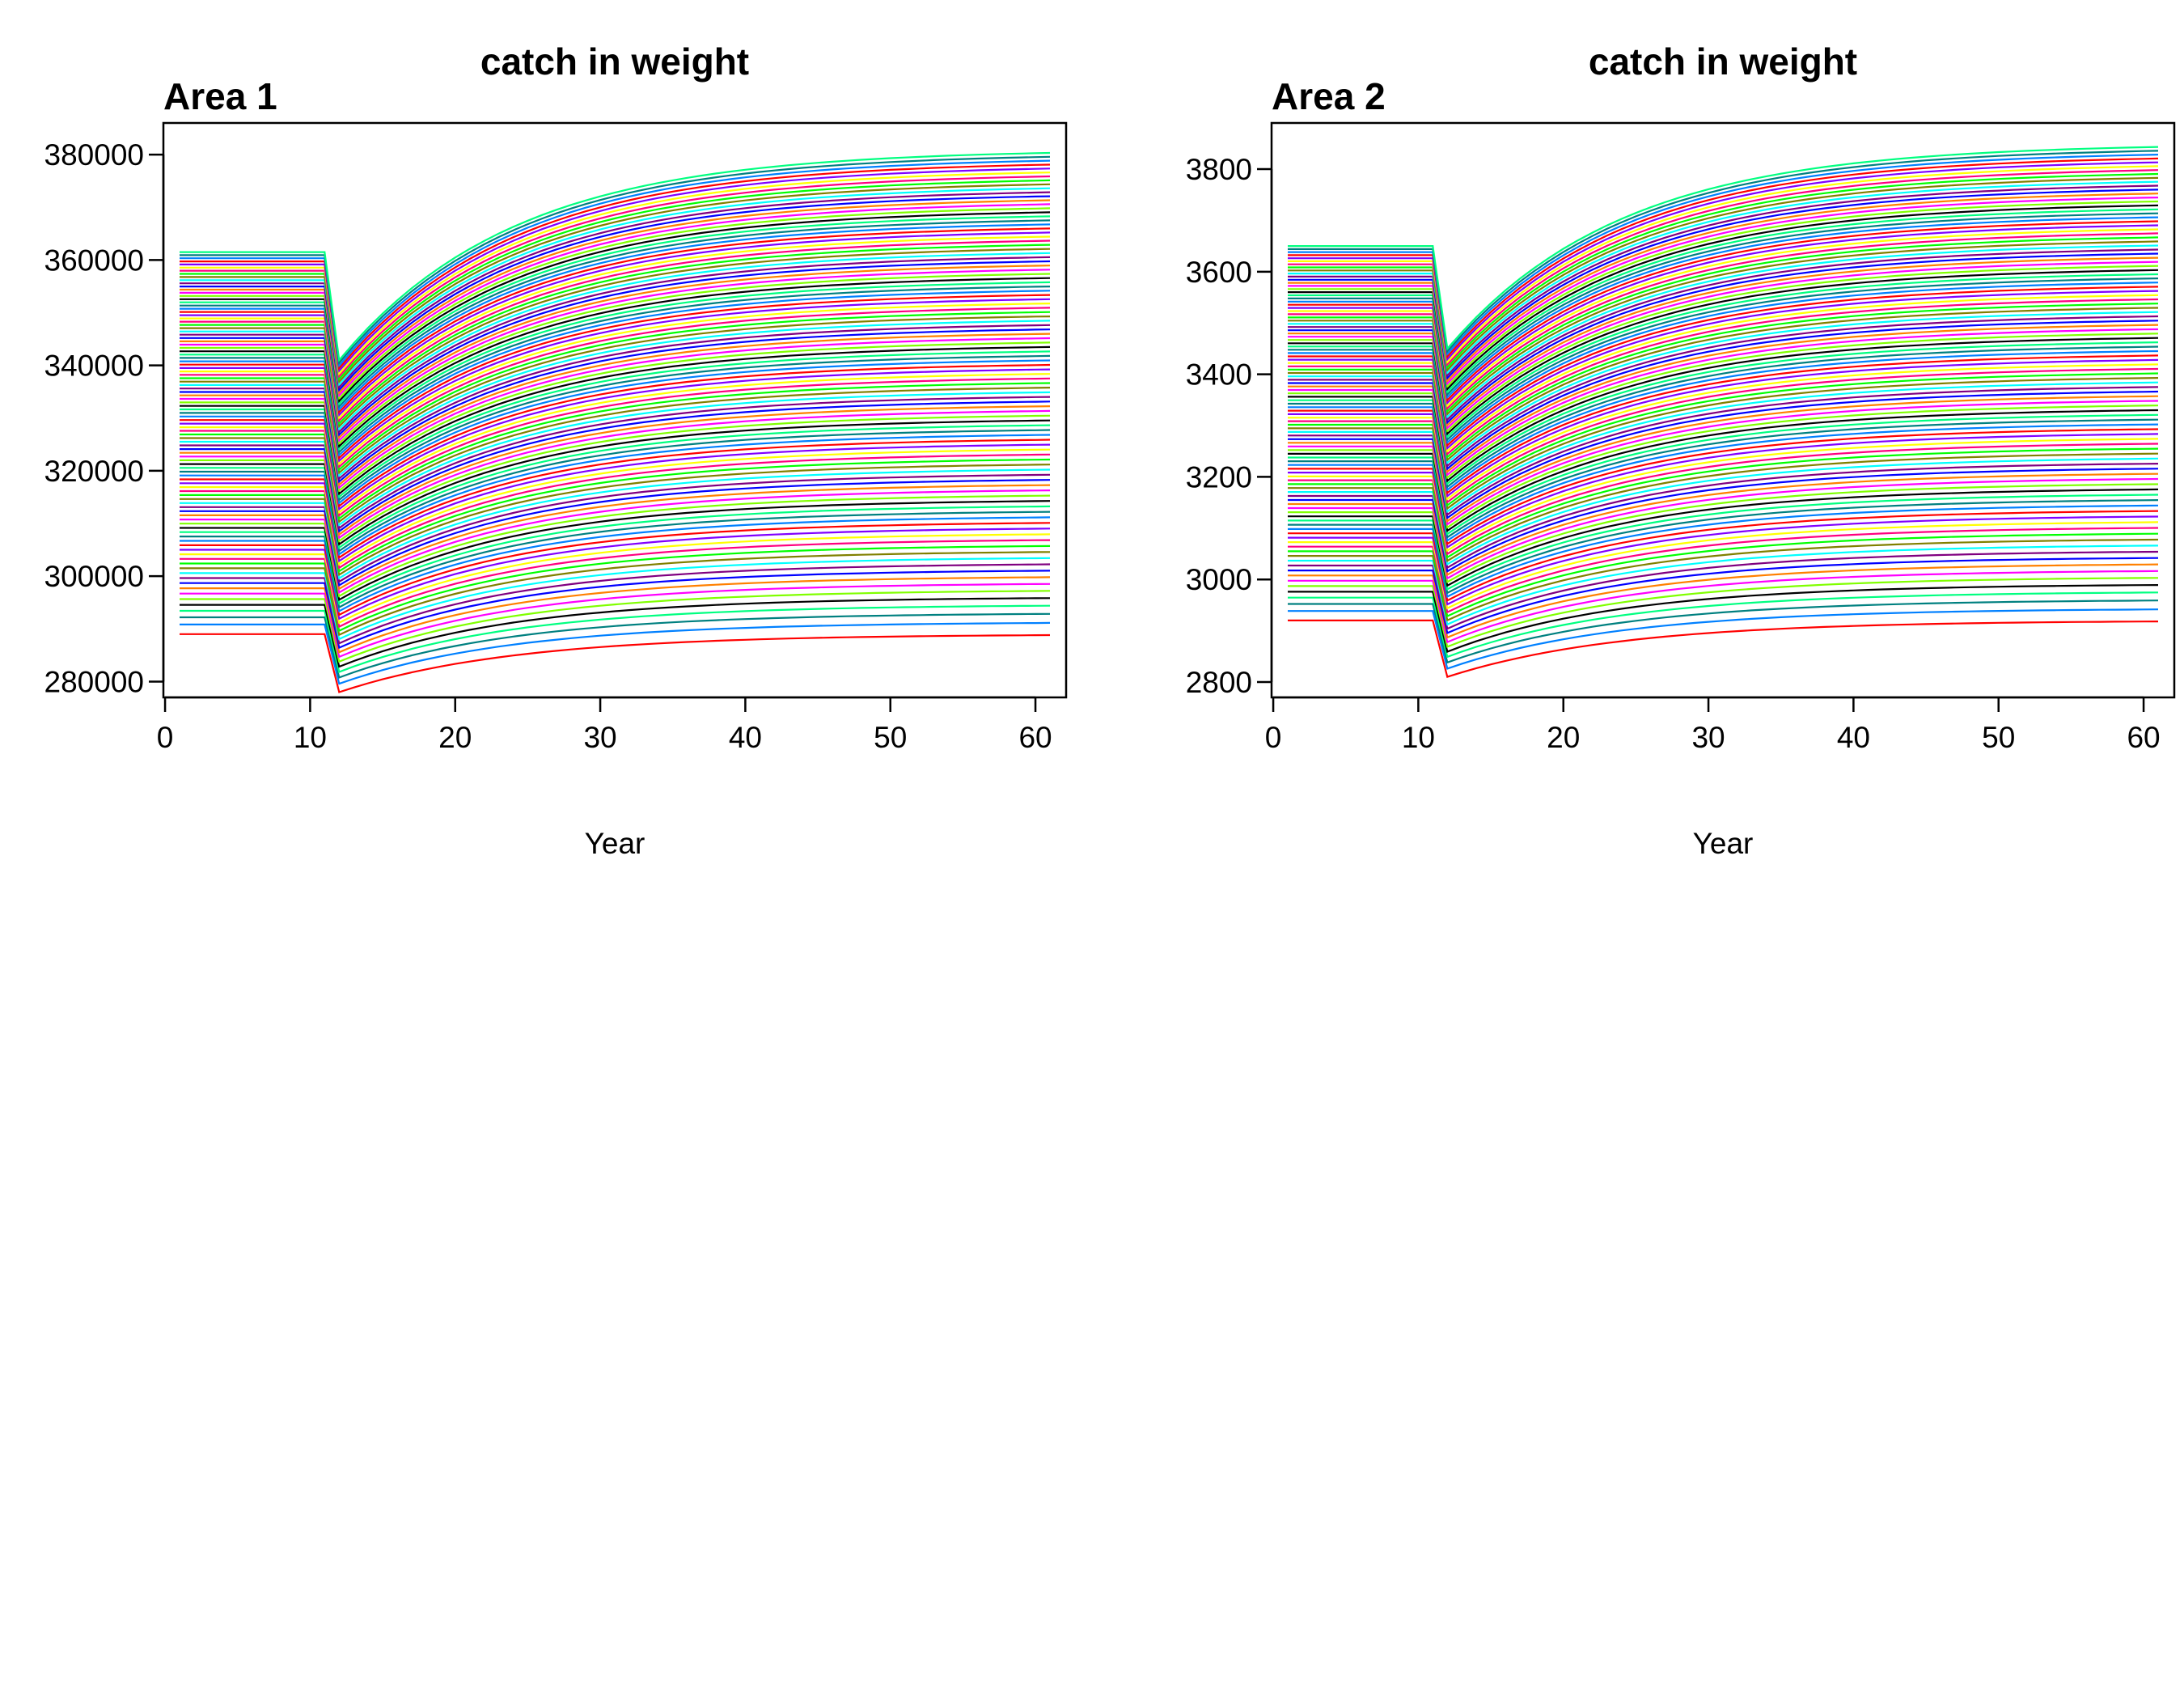 The width and height of the screenshot is (2184, 1699). I want to click on y-tick-label: 3800, so click(1219, 169).